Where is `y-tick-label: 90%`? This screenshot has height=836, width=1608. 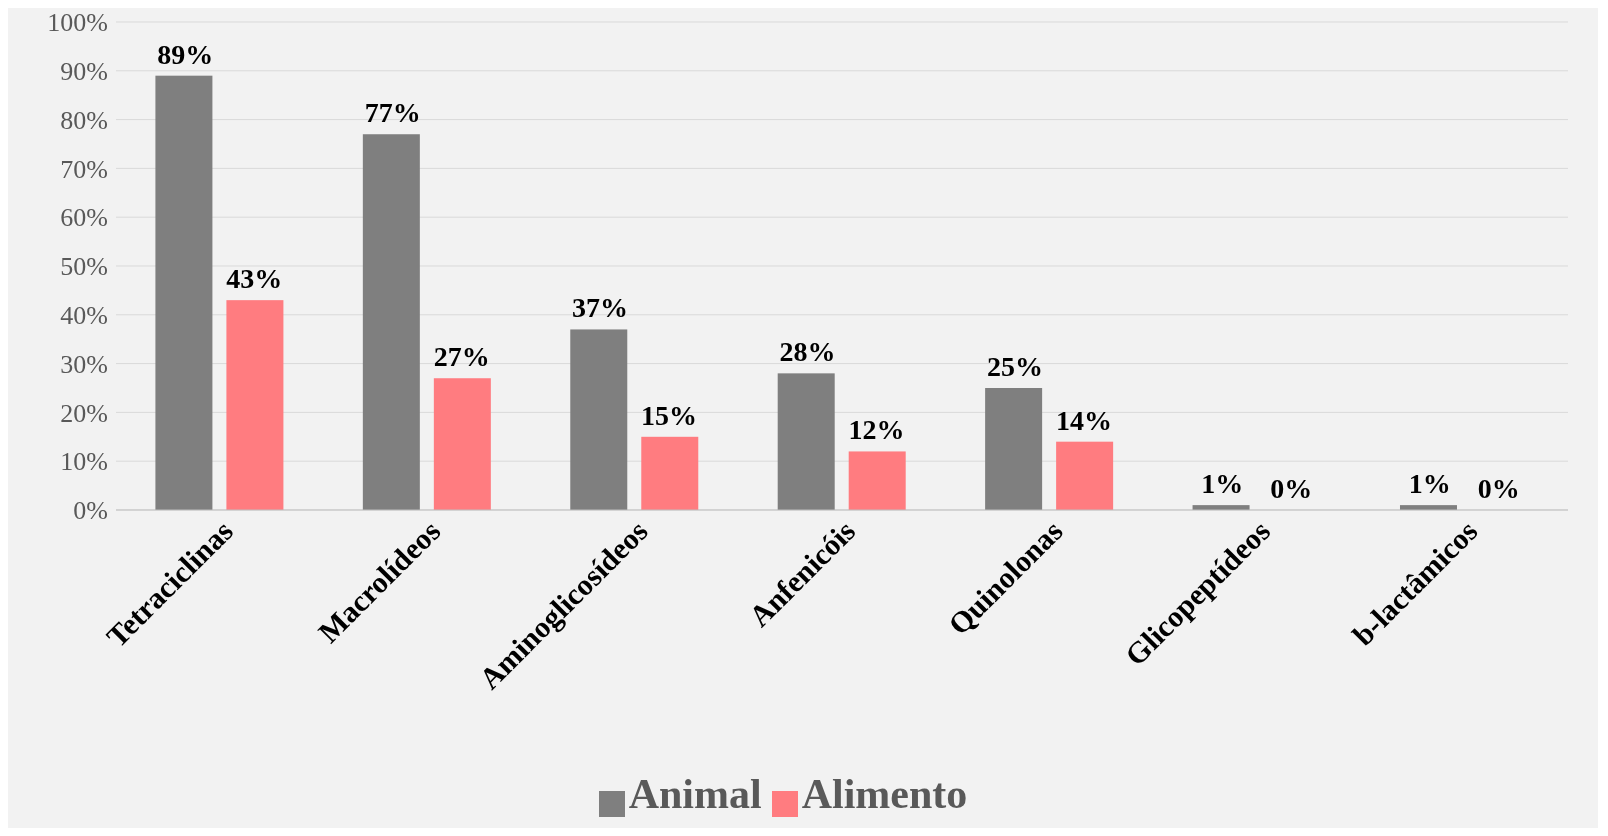 y-tick-label: 90% is located at coordinates (84, 72).